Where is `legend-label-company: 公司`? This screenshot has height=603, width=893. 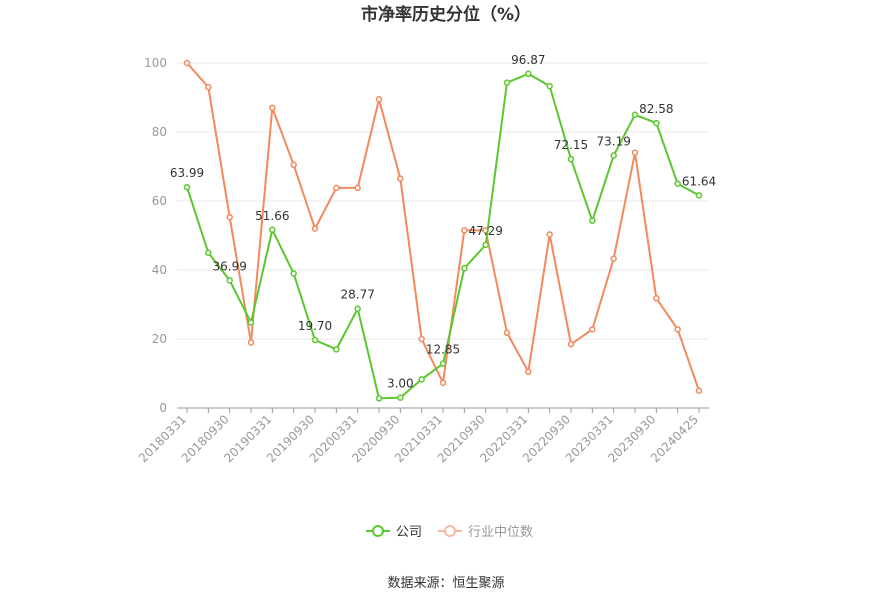
legend-label-company: 公司 is located at coordinates (409, 532).